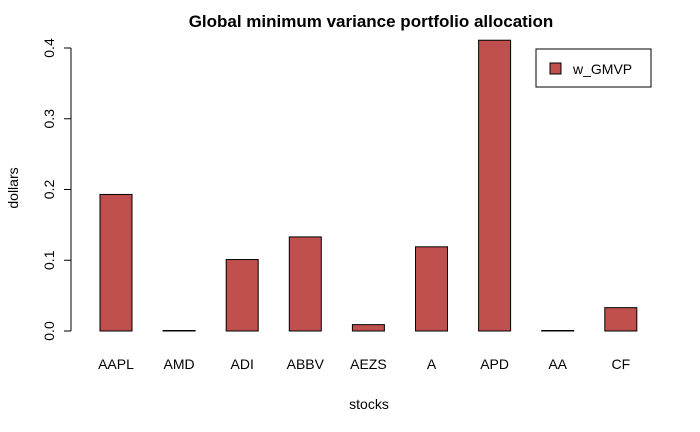 This screenshot has height=432, width=700. Describe the element at coordinates (49, 190) in the screenshot. I see `y-tick-label: 0.2` at that location.